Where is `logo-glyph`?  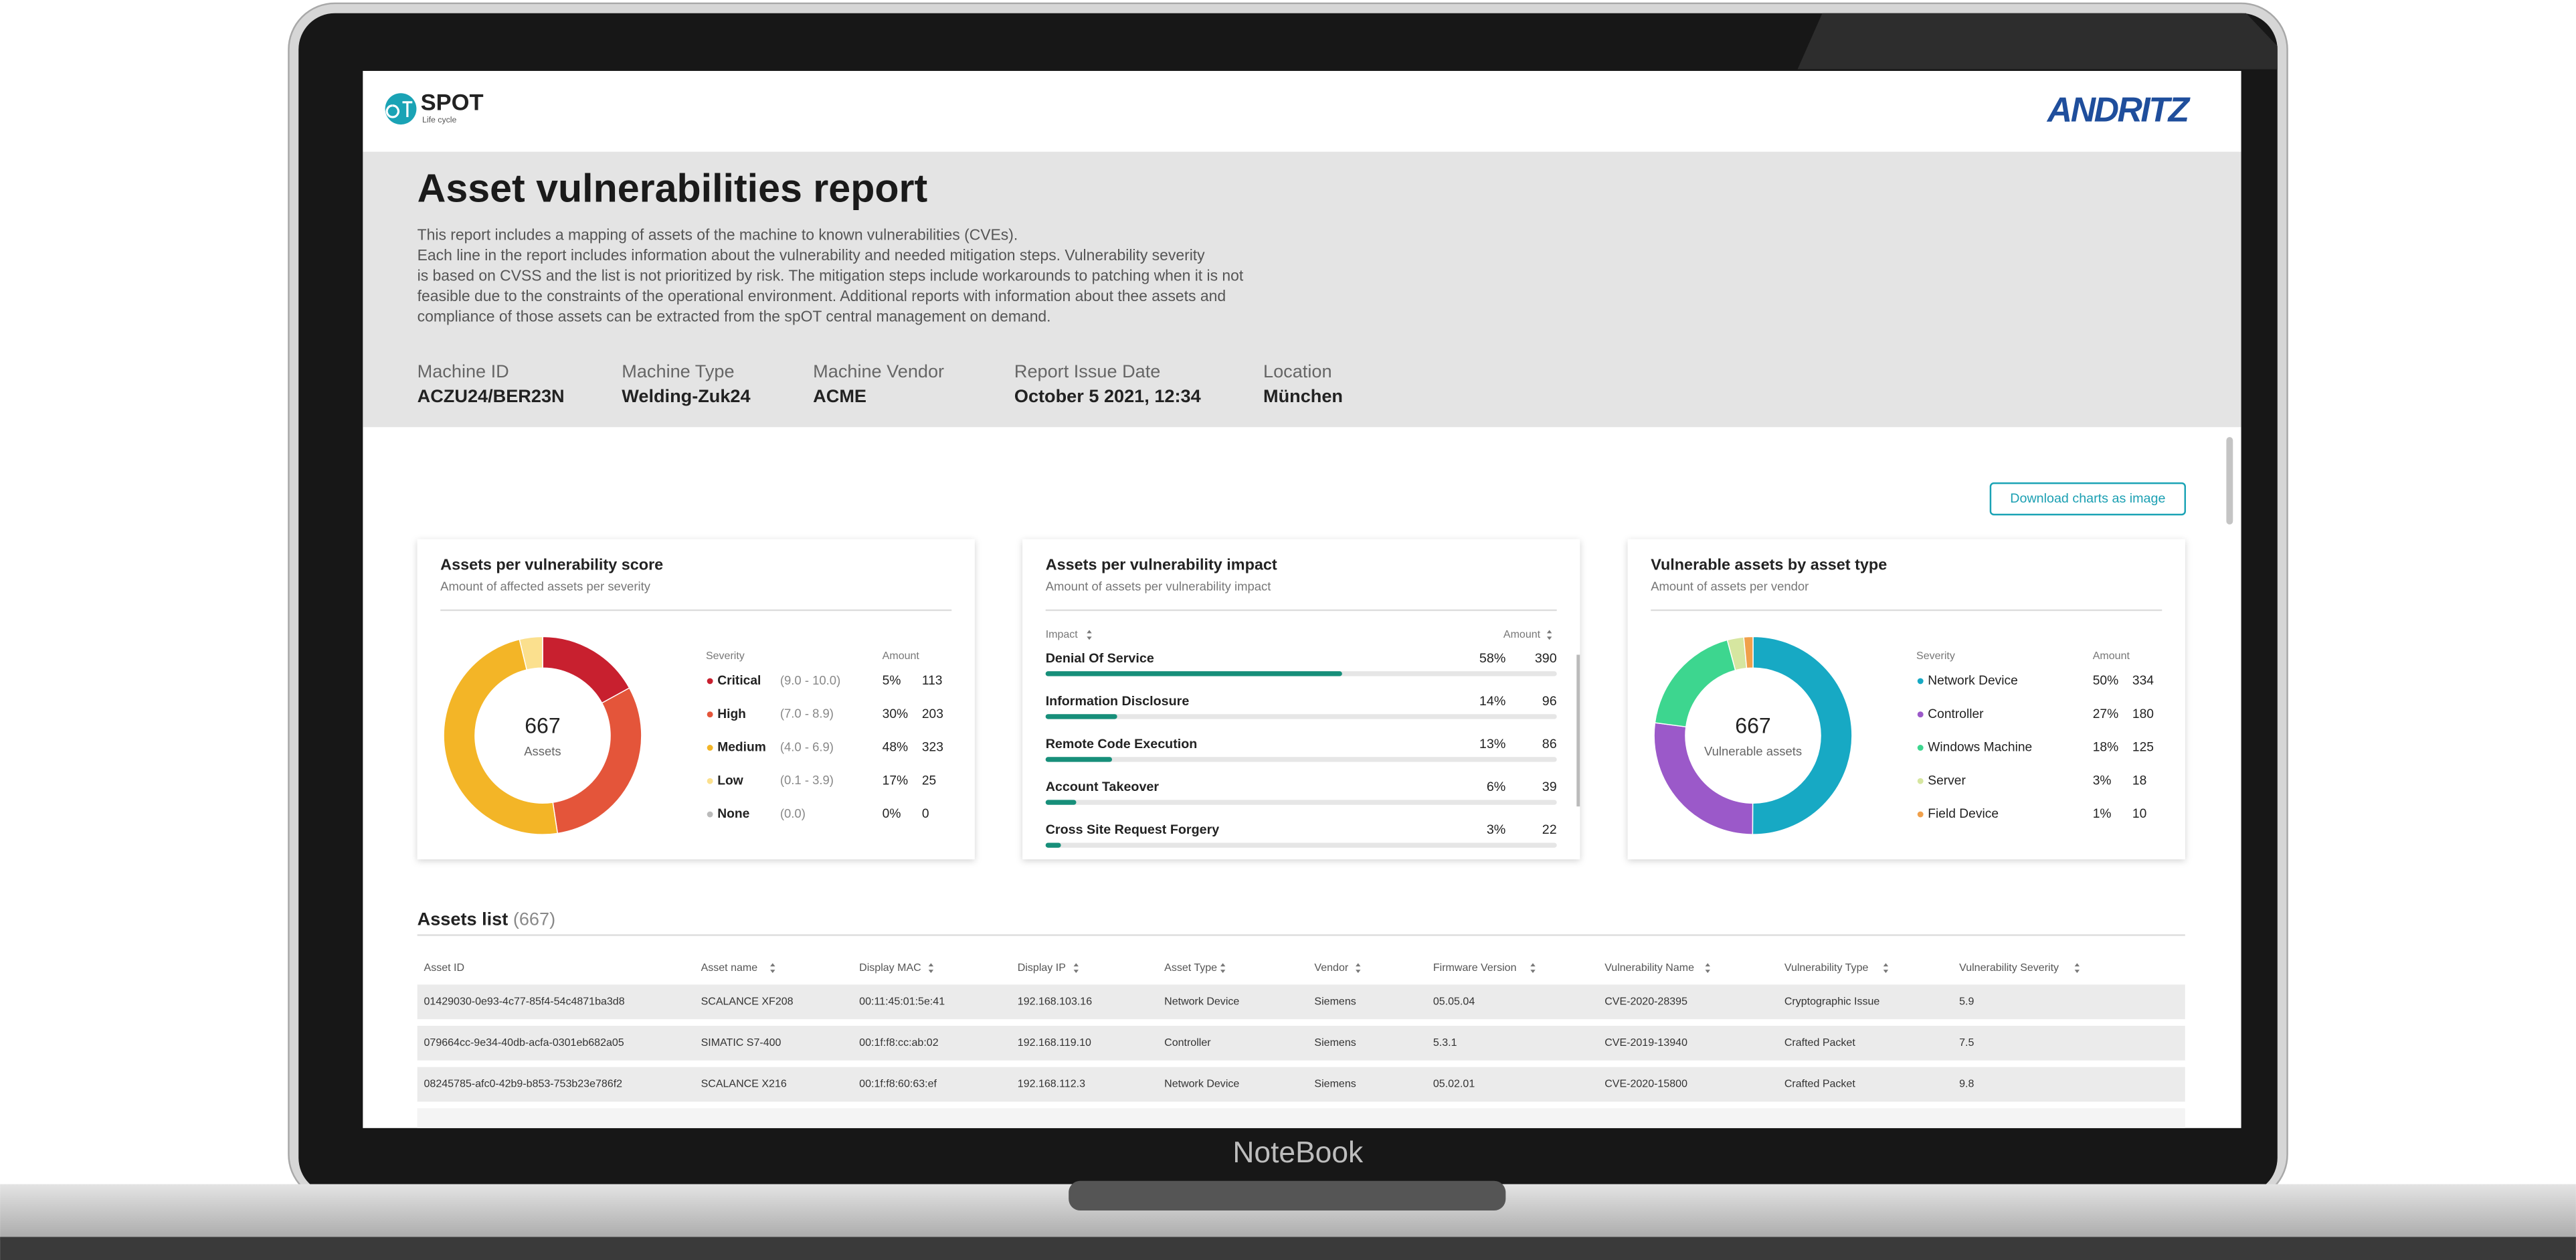
logo-glyph is located at coordinates (399, 110).